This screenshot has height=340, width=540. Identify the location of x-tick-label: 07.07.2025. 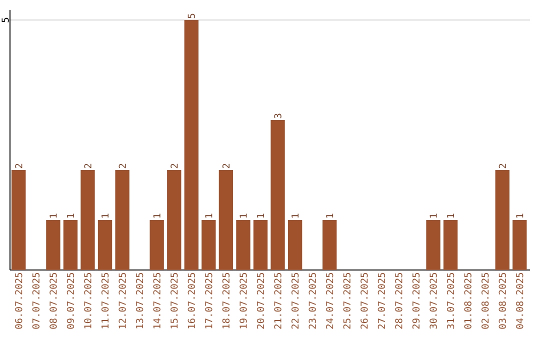
(36, 300).